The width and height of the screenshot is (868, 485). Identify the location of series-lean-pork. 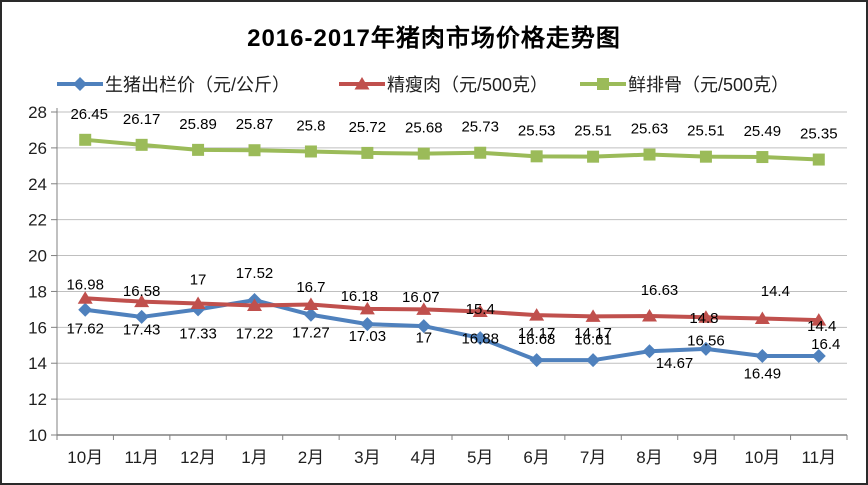
(452, 308).